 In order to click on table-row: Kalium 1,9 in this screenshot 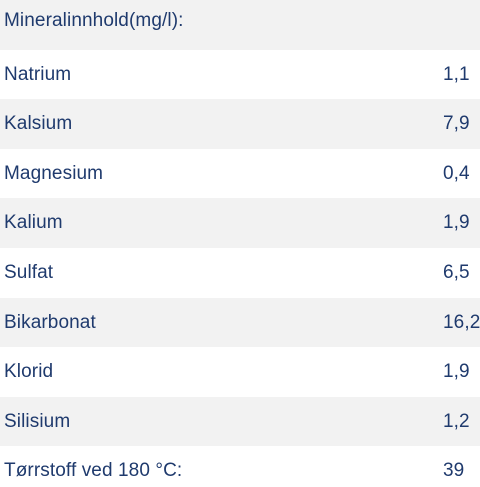, I will do `click(240, 223)`.